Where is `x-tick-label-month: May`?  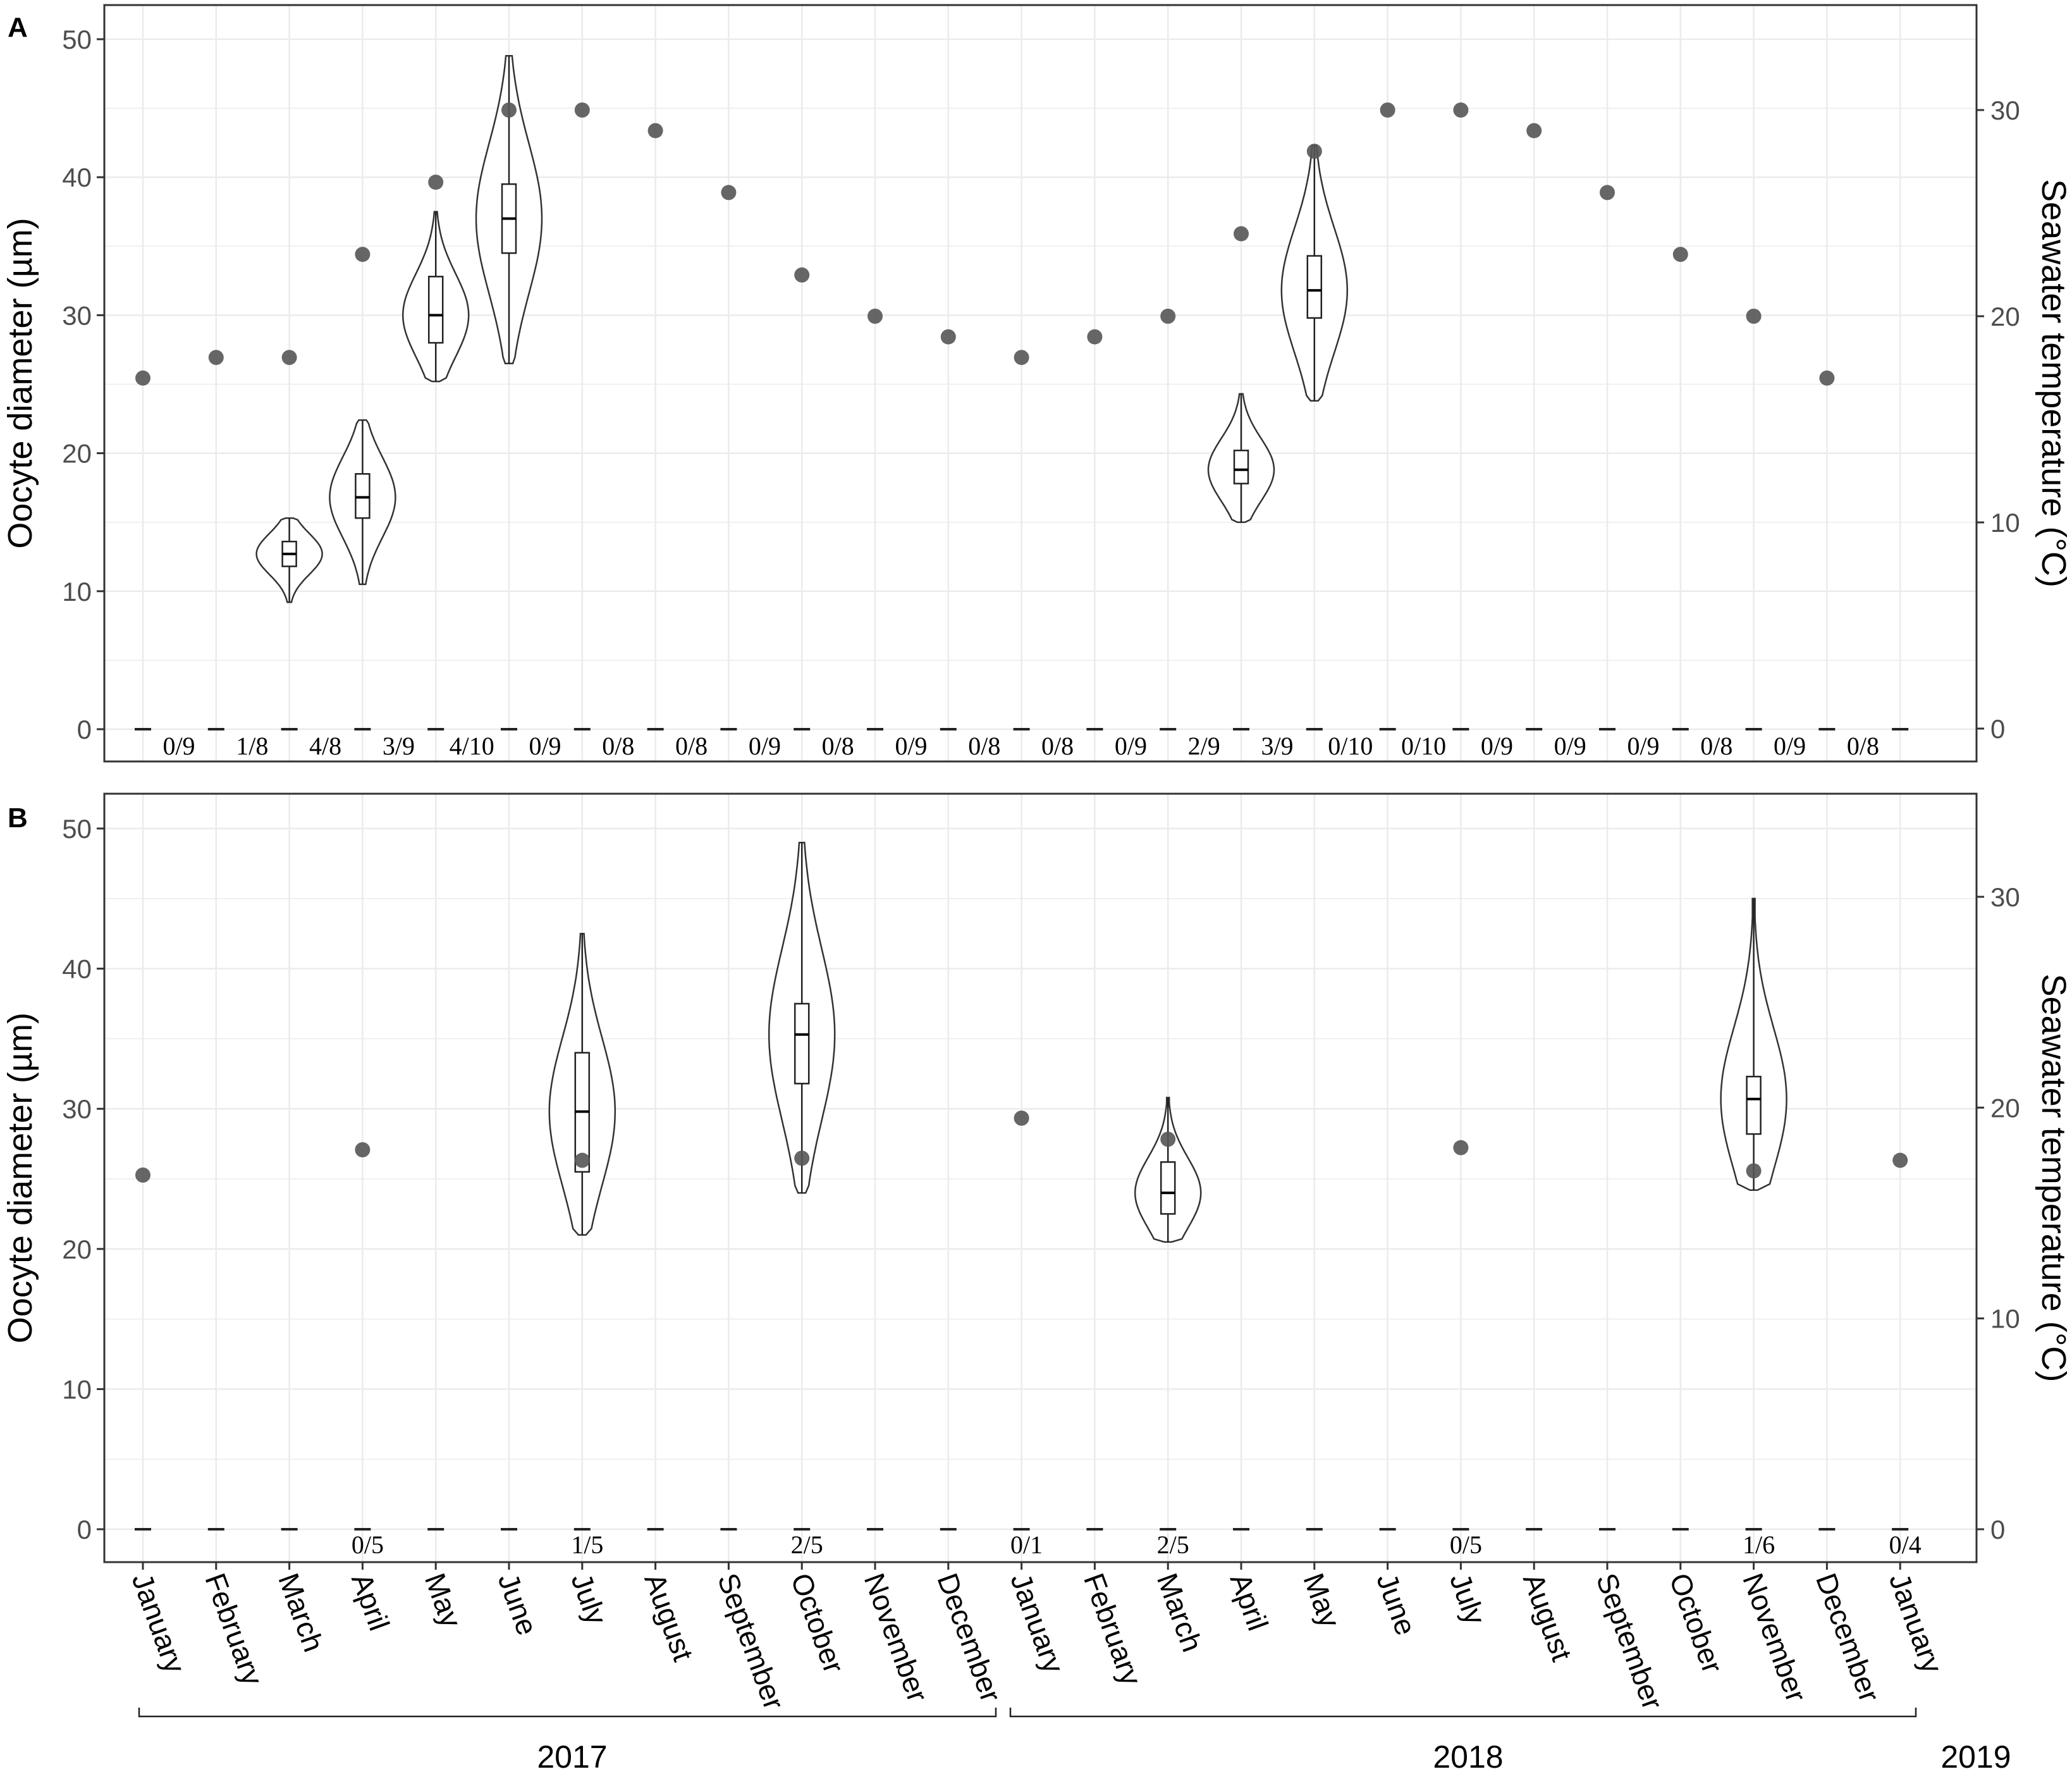
x-tick-label-month: May is located at coordinates (444, 1601).